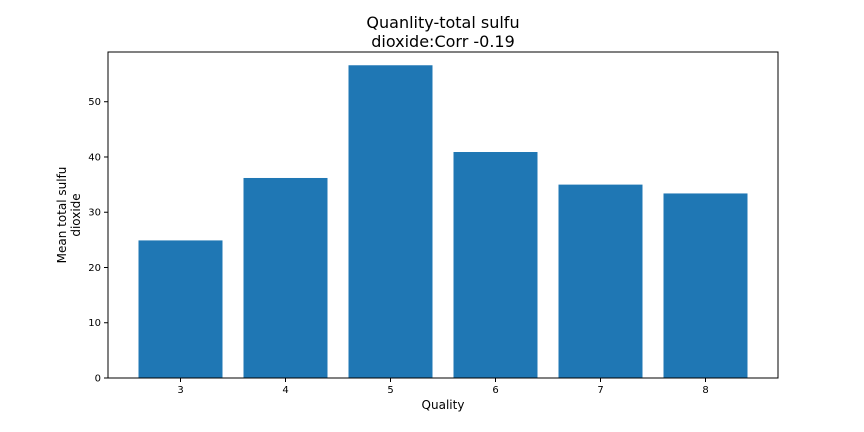 The height and width of the screenshot is (432, 864). Describe the element at coordinates (76, 214) in the screenshot. I see `y-axis-label-line-2: dioxide` at that location.